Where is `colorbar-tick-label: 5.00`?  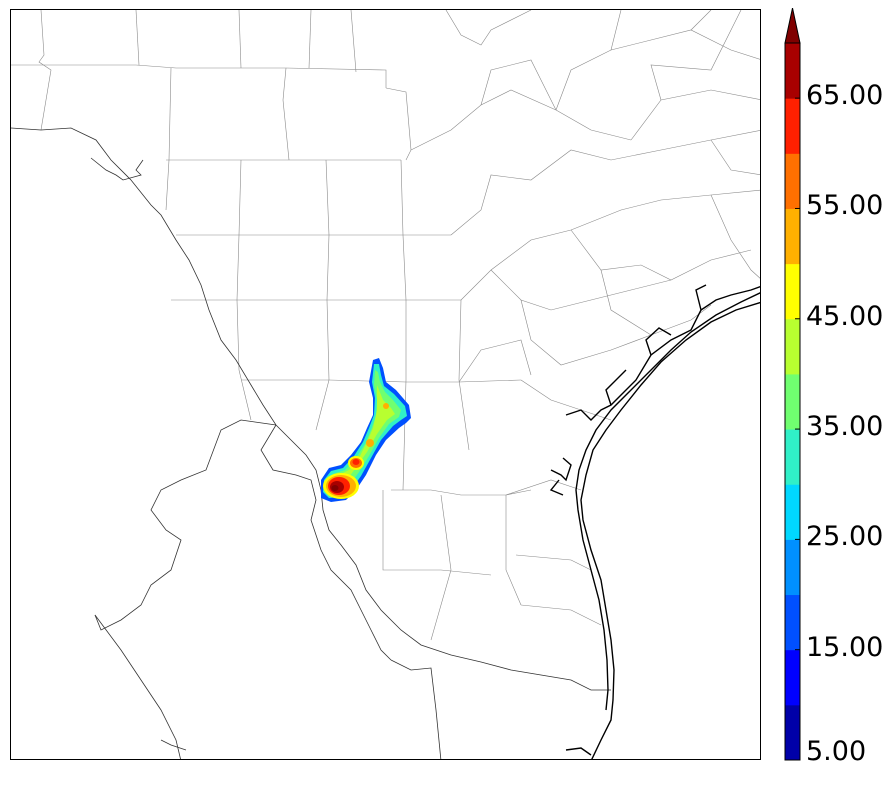 colorbar-tick-label: 5.00 is located at coordinates (836, 751).